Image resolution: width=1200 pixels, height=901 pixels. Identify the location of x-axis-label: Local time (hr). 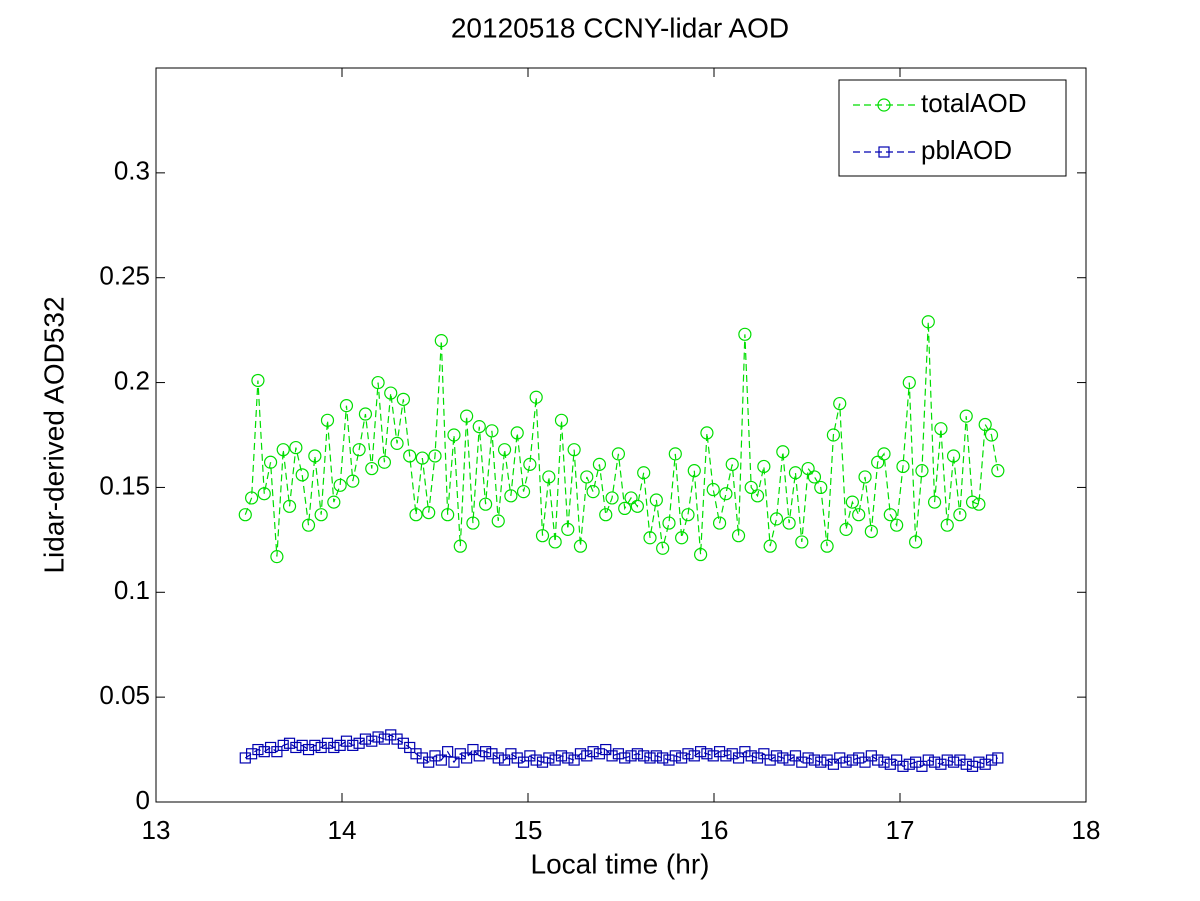
(620, 863).